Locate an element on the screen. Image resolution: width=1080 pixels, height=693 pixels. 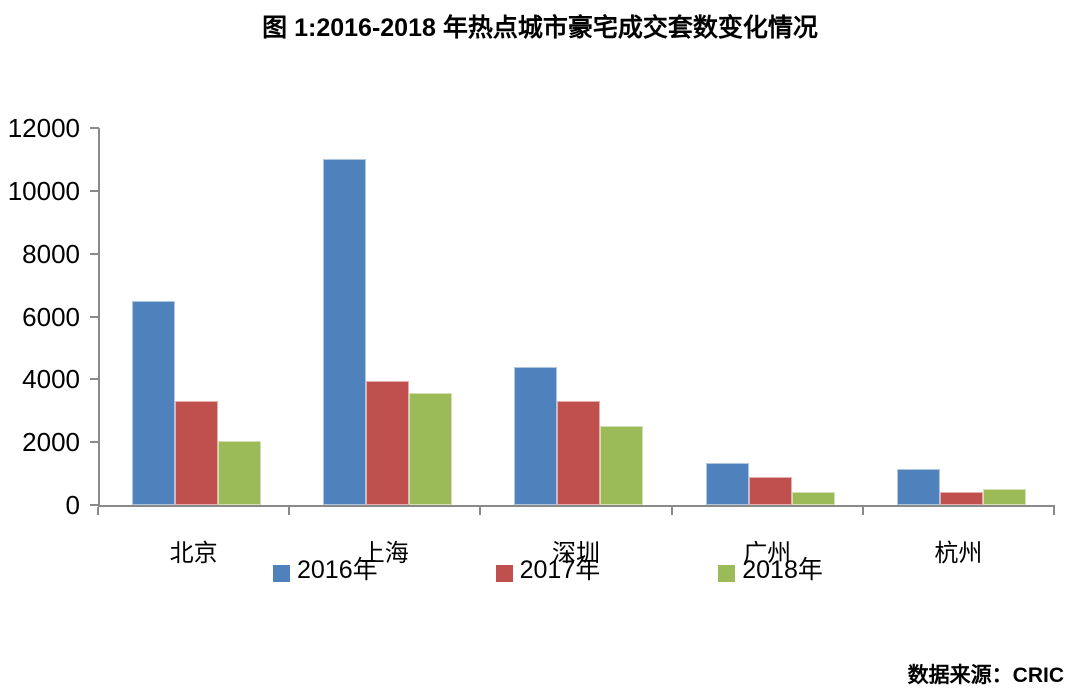
bar-2017年-广州 is located at coordinates (770, 490).